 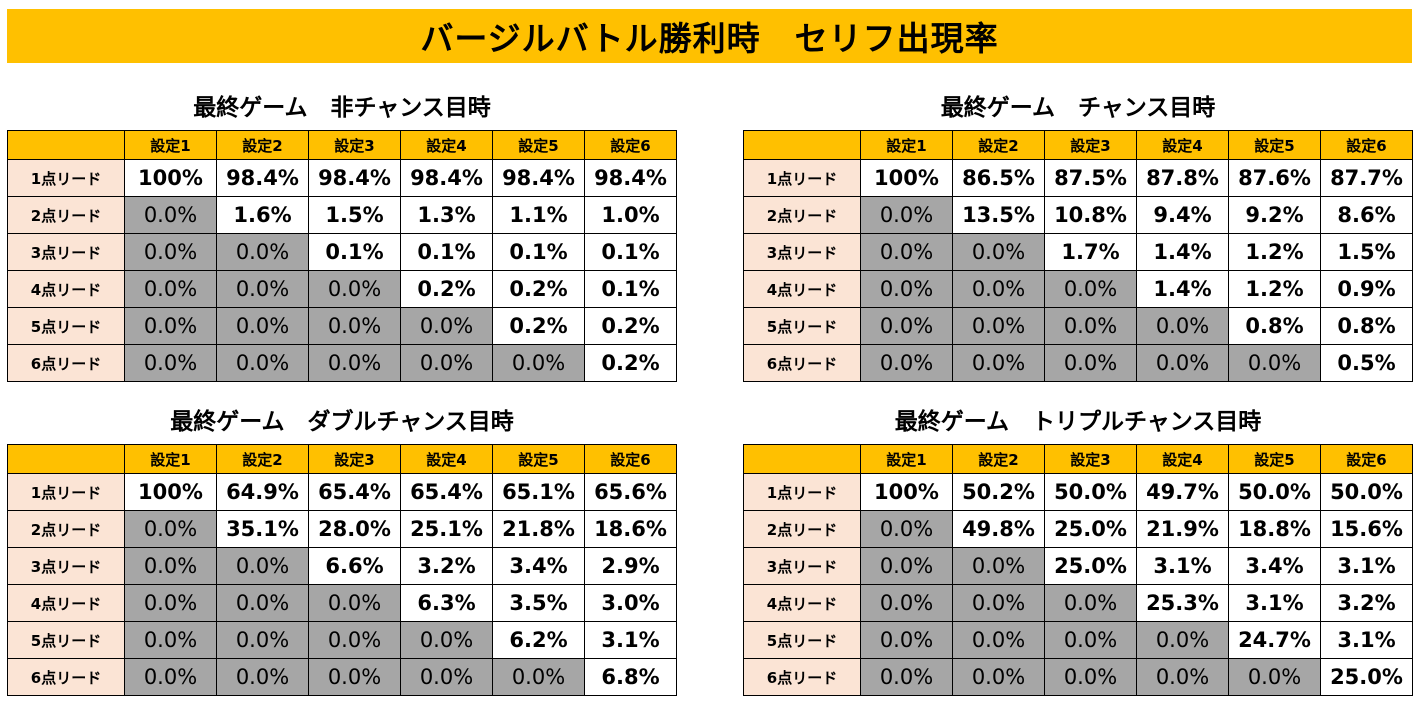 What do you see at coordinates (630, 603) in the screenshot?
I see `rate-cell: 3.0%` at bounding box center [630, 603].